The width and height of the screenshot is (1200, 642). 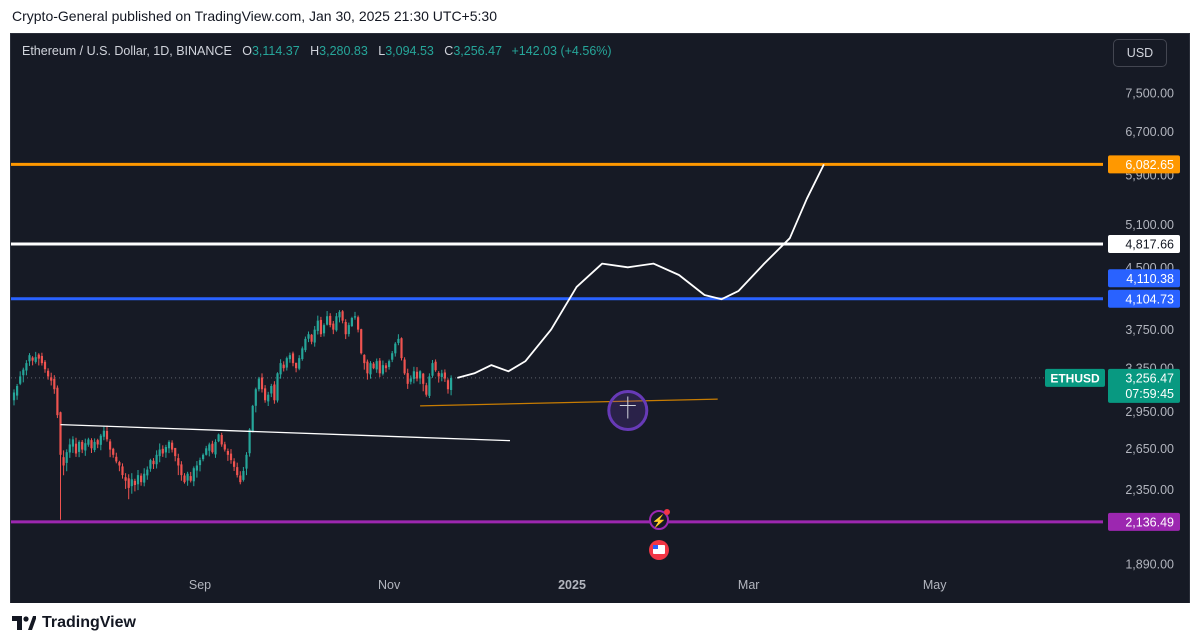 I want to click on extra-price-tag-bg, so click(x=1144, y=278).